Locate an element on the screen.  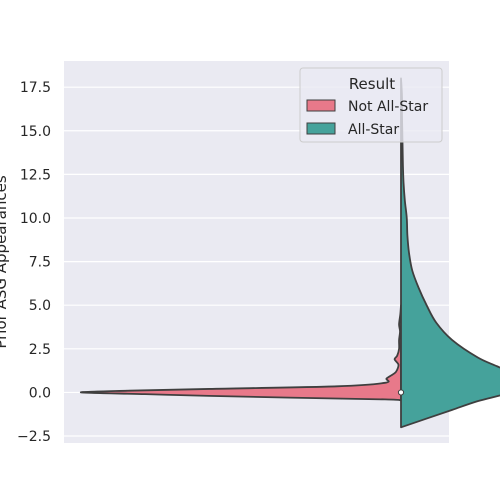
y-axis-ticks: −2.5 0.0 2.5 5.0 7.5 10.0 12.5 15.0 17.5 is located at coordinates (34, 262).